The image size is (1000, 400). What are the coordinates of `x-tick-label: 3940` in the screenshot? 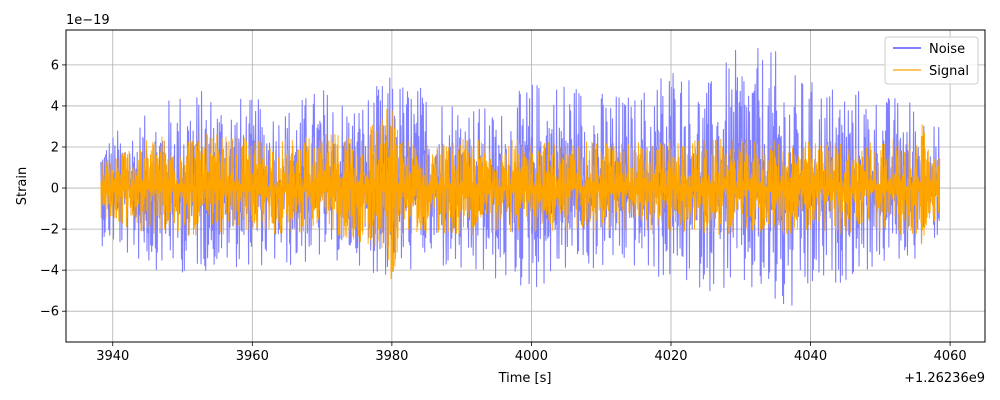 It's located at (112, 356).